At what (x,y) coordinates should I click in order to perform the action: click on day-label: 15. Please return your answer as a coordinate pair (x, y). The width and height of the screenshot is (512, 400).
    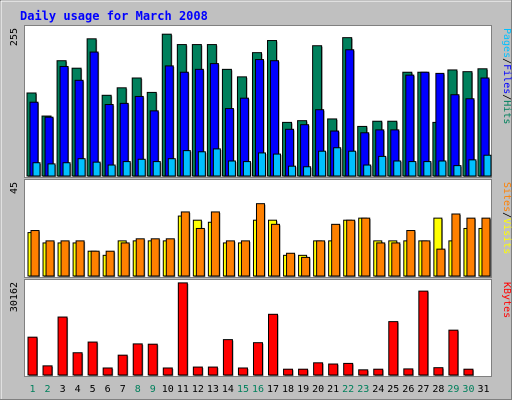
    Looking at the image, I should click on (243, 389).